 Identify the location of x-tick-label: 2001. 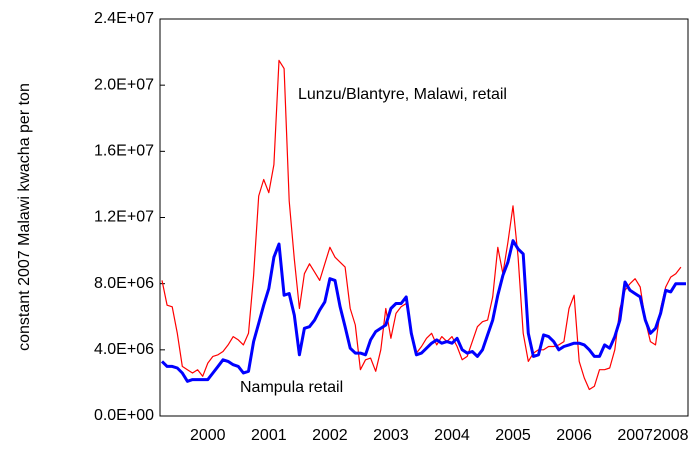
(269, 435).